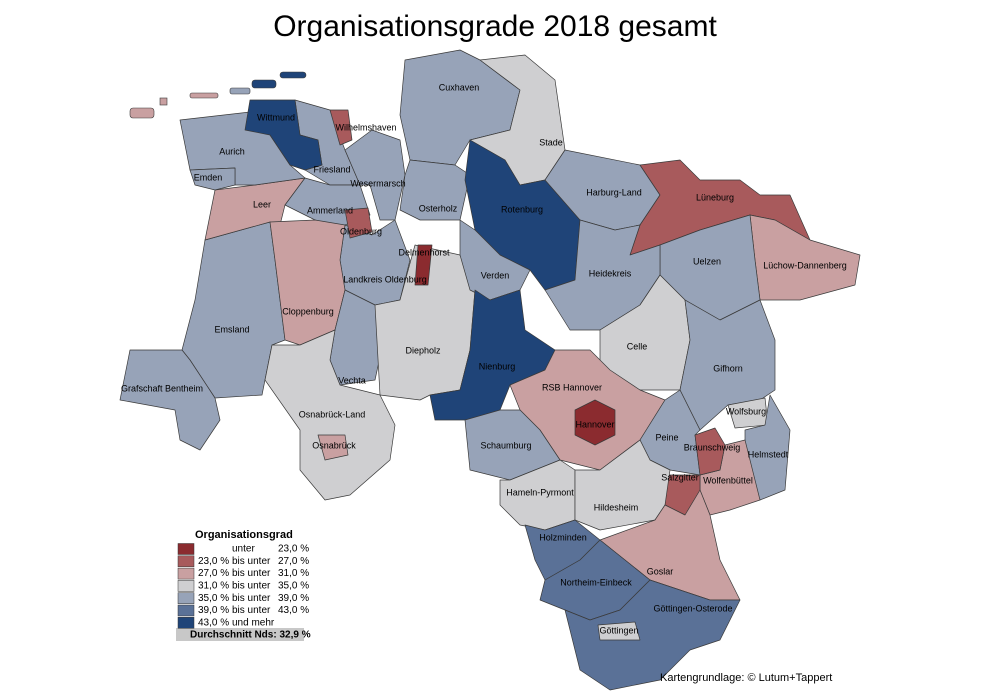  I want to click on region-label: Göttingen-Osterode, so click(692, 608).